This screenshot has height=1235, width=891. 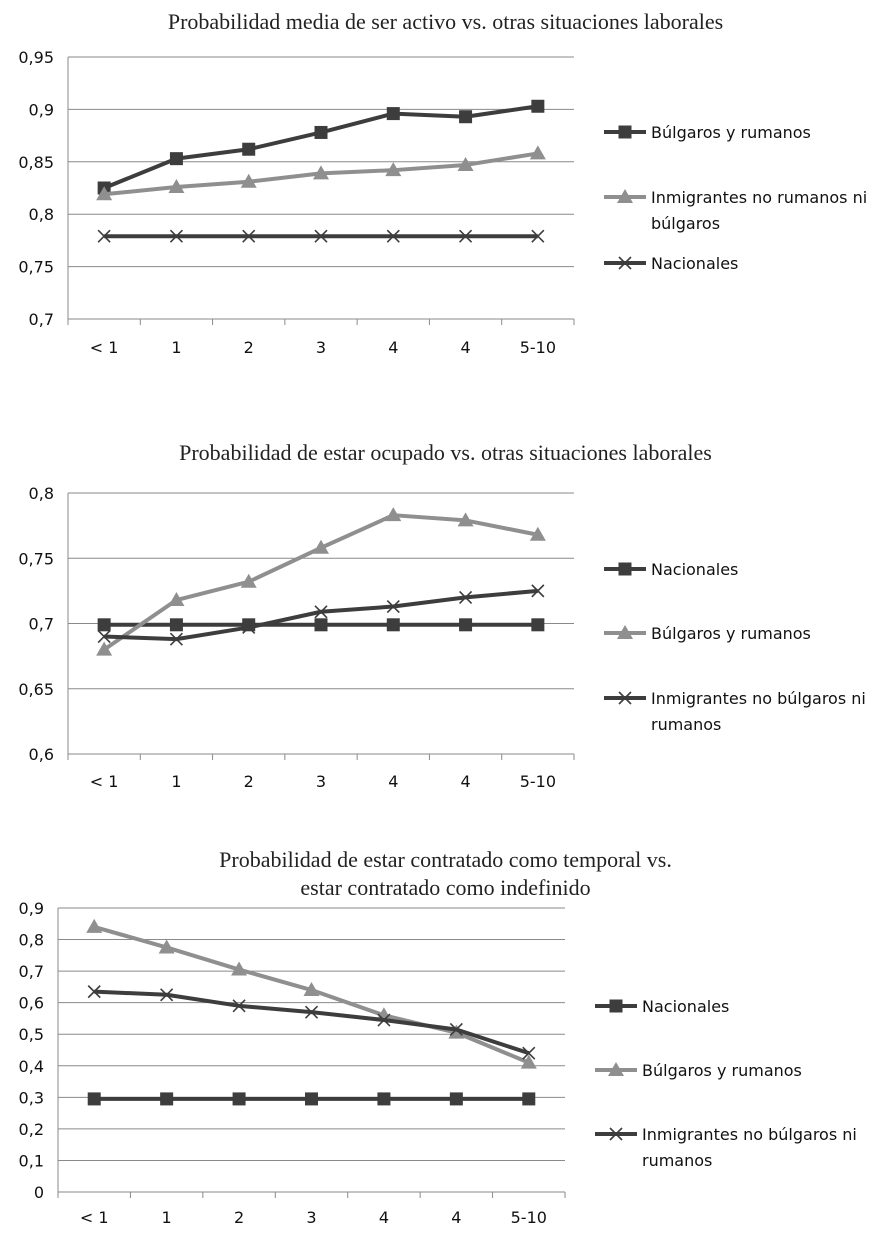 What do you see at coordinates (36, 57) in the screenshot?
I see `y-tick-label: 0,95` at bounding box center [36, 57].